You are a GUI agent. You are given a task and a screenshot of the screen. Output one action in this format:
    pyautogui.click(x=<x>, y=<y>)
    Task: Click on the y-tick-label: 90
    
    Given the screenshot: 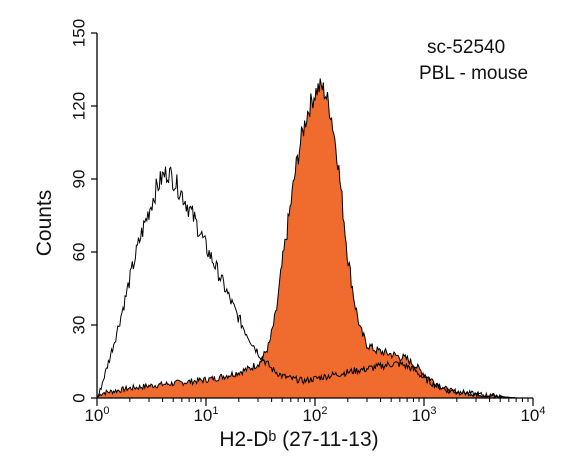 What is the action you would take?
    pyautogui.click(x=78, y=179)
    